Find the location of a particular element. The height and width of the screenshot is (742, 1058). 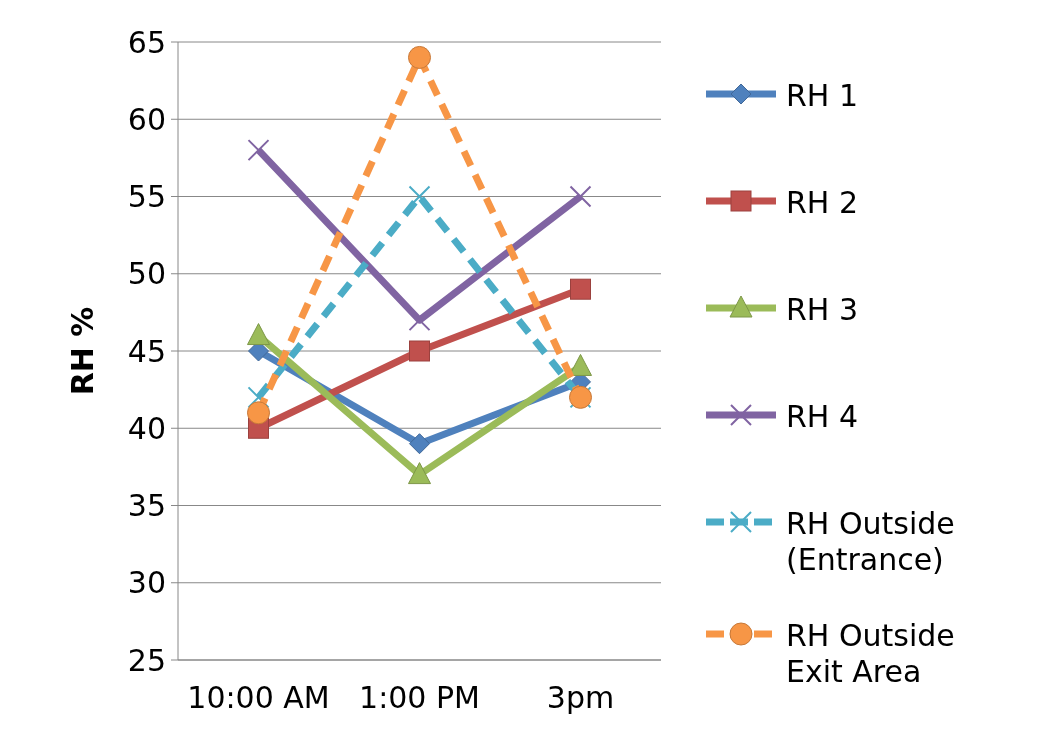

legend-label: RH 1 is located at coordinates (822, 95).